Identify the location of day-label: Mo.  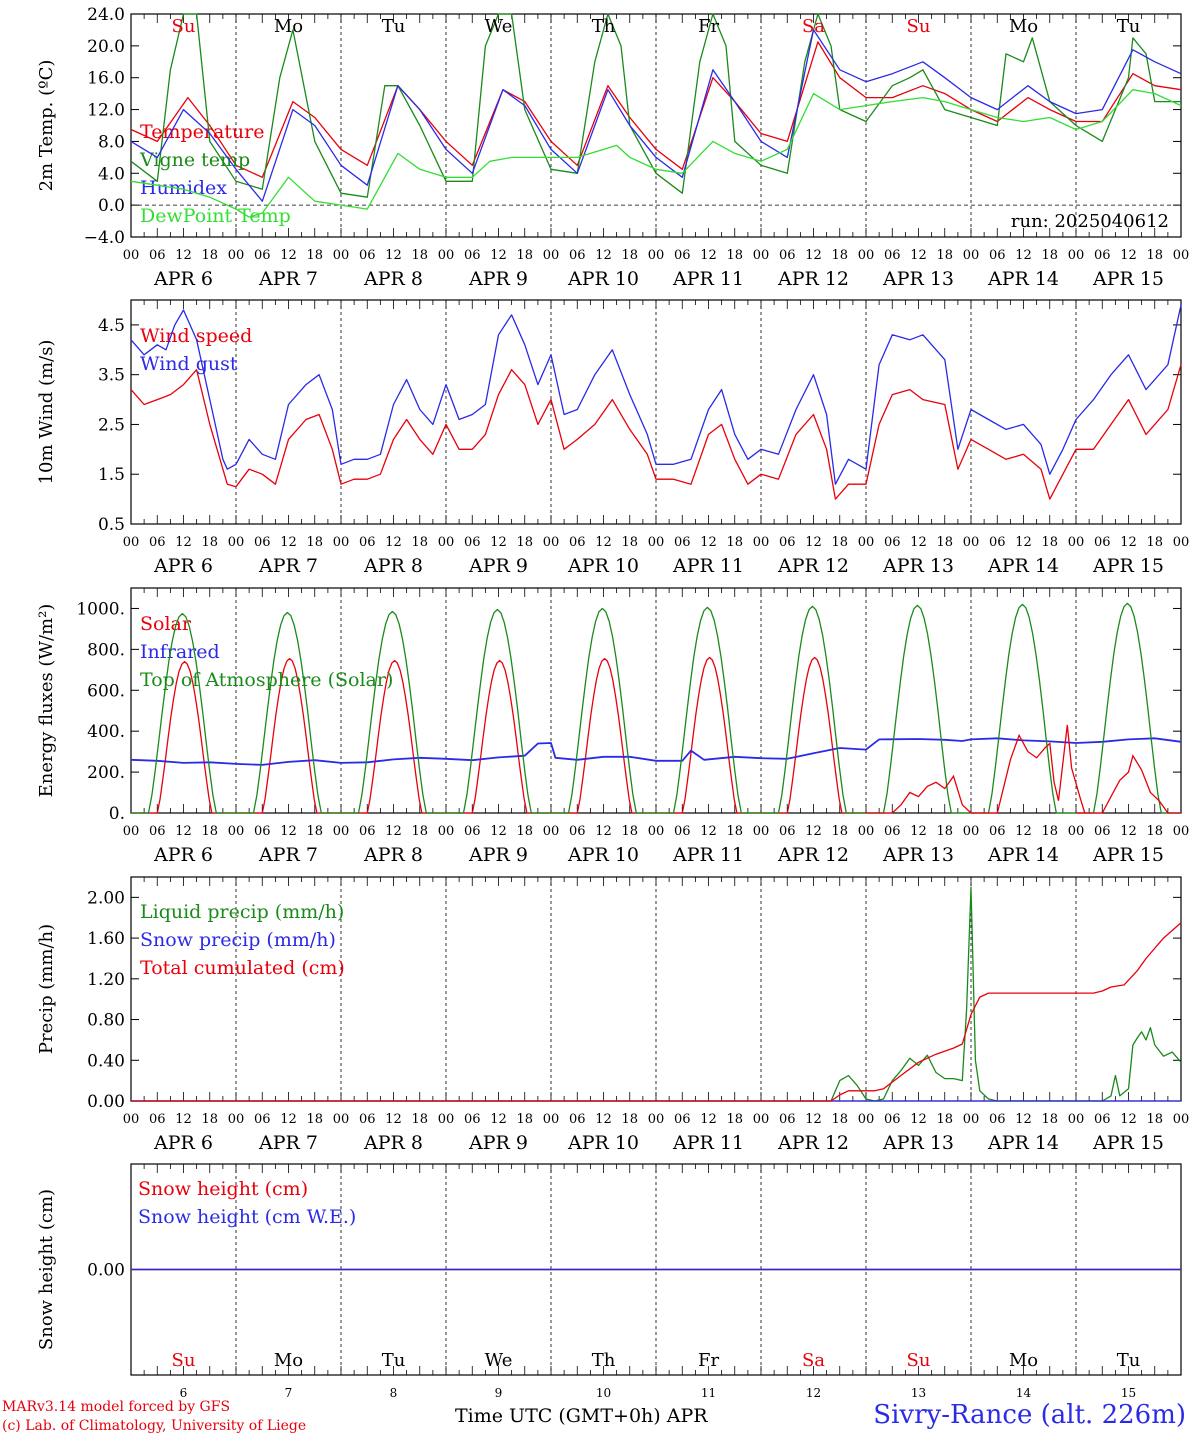
(1023, 1360).